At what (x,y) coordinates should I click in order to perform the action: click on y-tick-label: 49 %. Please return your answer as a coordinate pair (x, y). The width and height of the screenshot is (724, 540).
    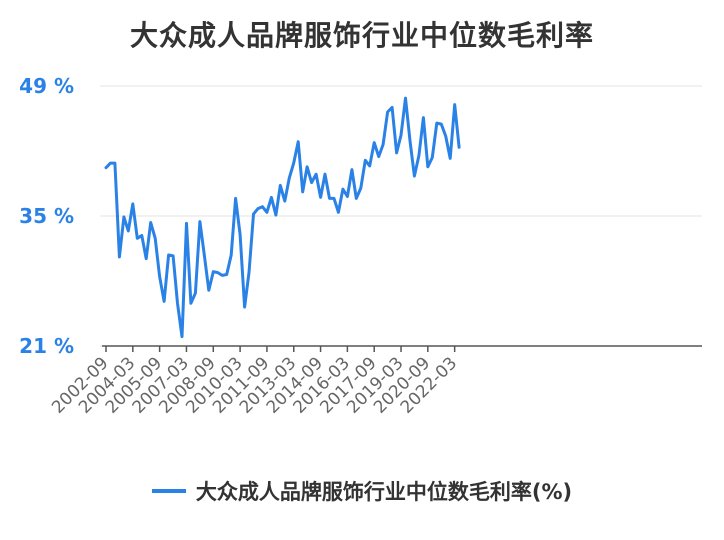
    Looking at the image, I should click on (46, 86).